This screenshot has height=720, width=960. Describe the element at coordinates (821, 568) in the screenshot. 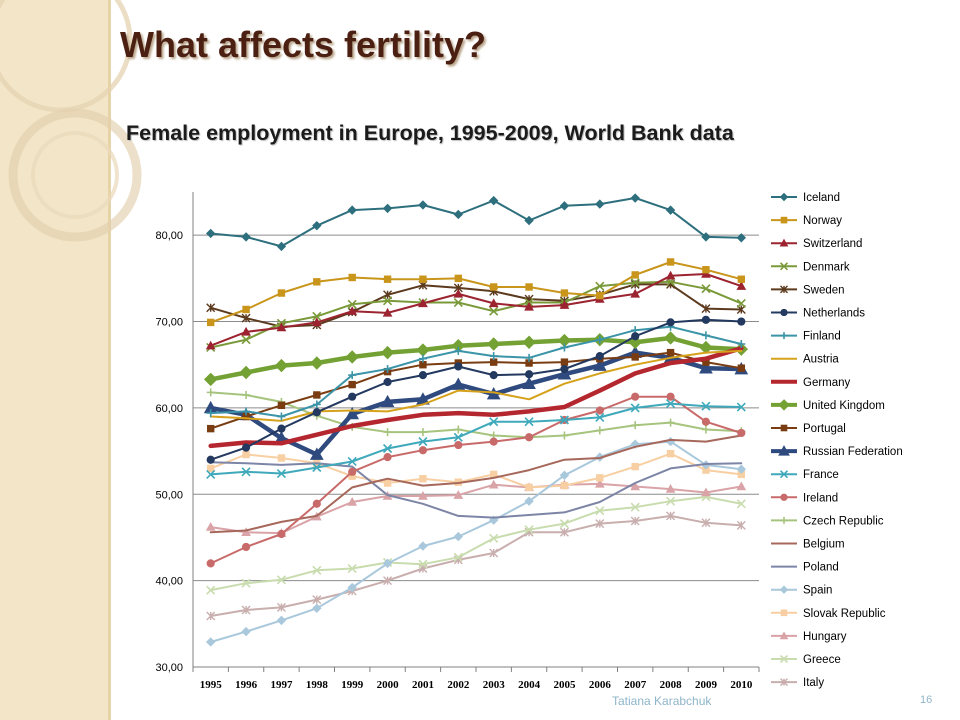

I see `legend-label: Poland` at that location.